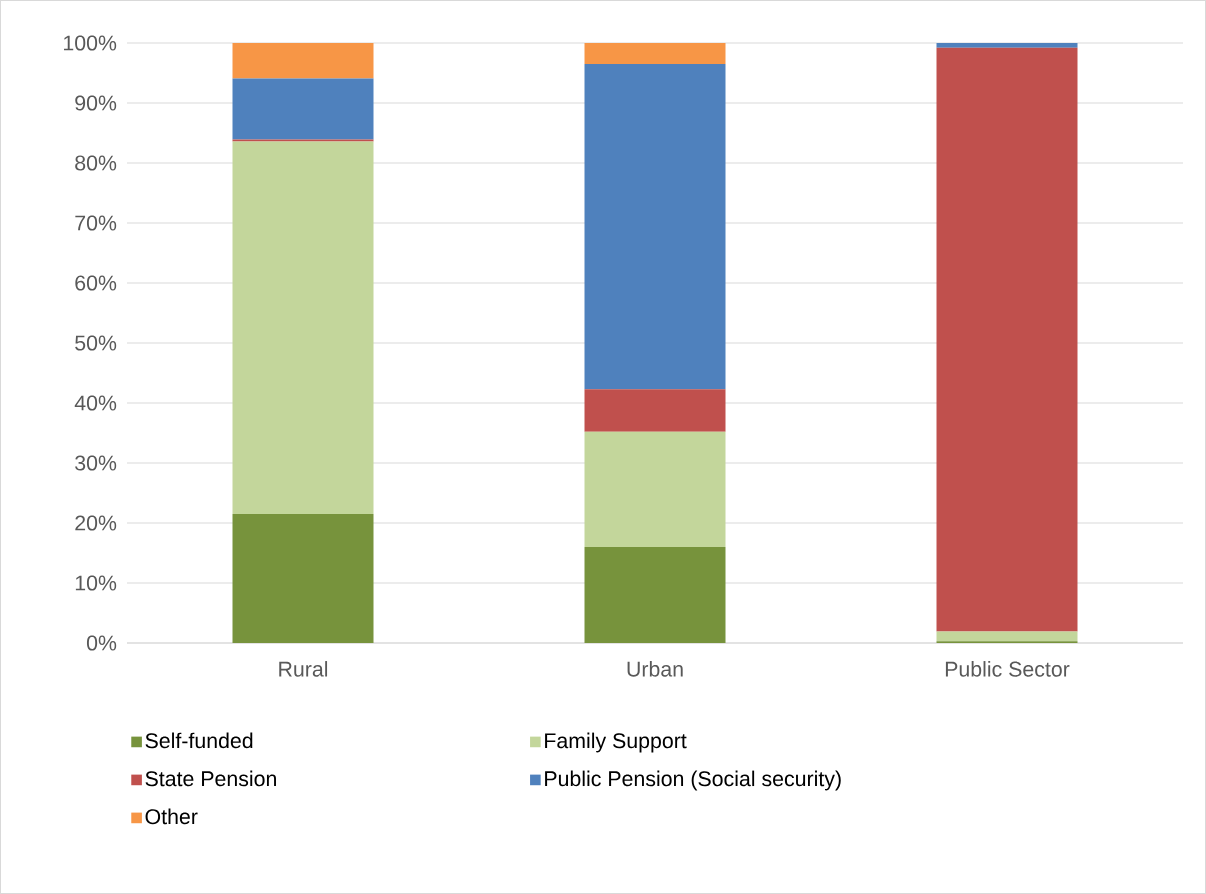  I want to click on legend-label: Self-funded, so click(199, 740).